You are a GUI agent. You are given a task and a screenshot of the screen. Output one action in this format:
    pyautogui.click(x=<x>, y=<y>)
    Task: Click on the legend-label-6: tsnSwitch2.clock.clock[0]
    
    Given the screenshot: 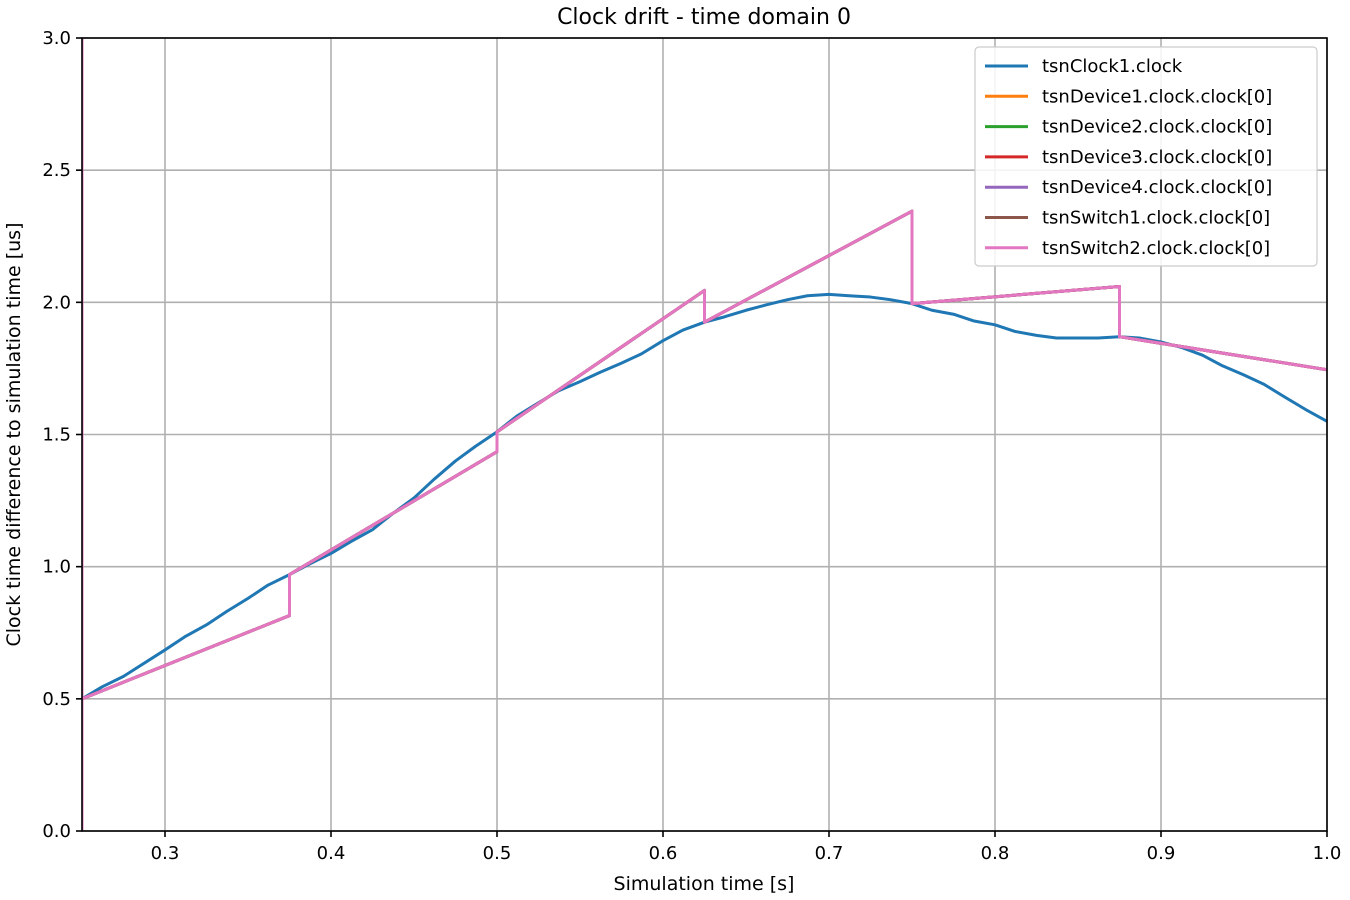 What is the action you would take?
    pyautogui.click(x=1156, y=248)
    